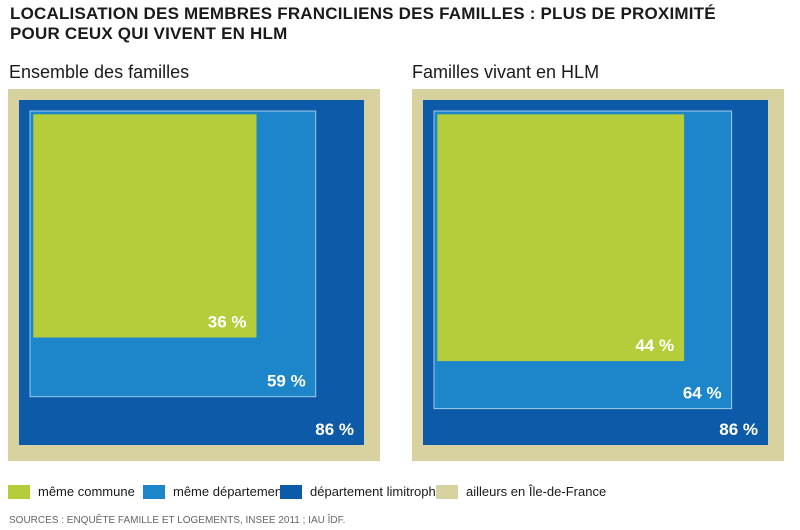 The height and width of the screenshot is (530, 800). I want to click on legend-label-departement-limitrophe: département limitrophe, so click(376, 491).